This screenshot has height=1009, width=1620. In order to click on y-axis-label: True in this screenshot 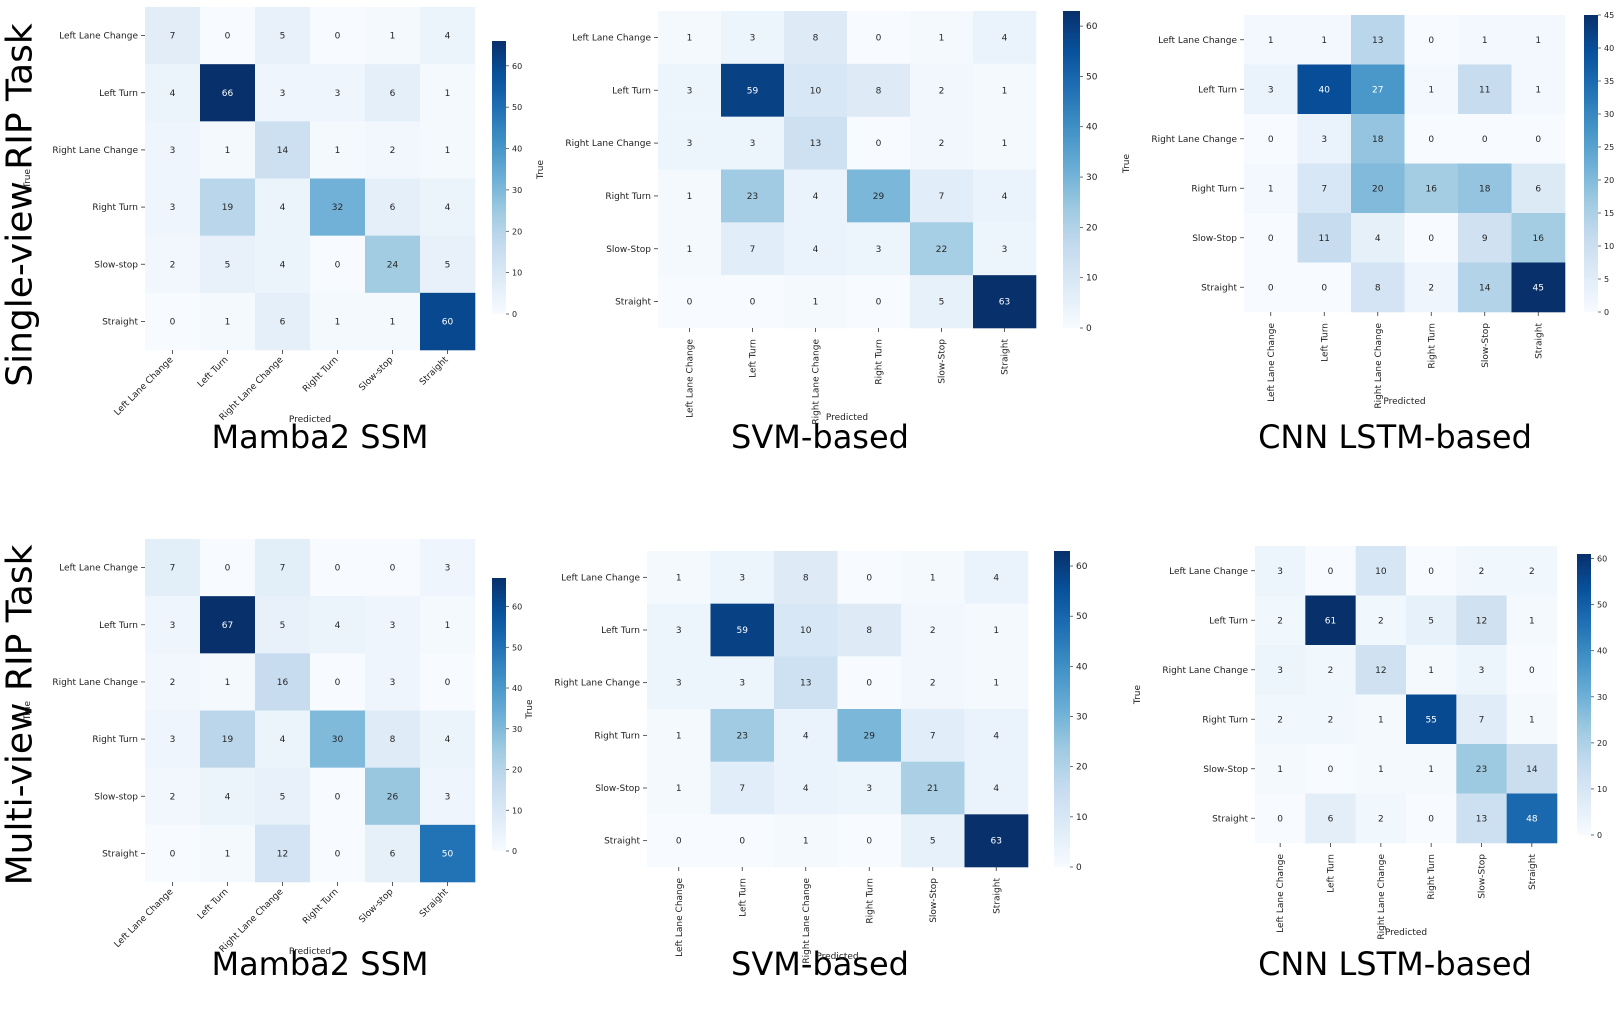, I will do `click(1127, 163)`.